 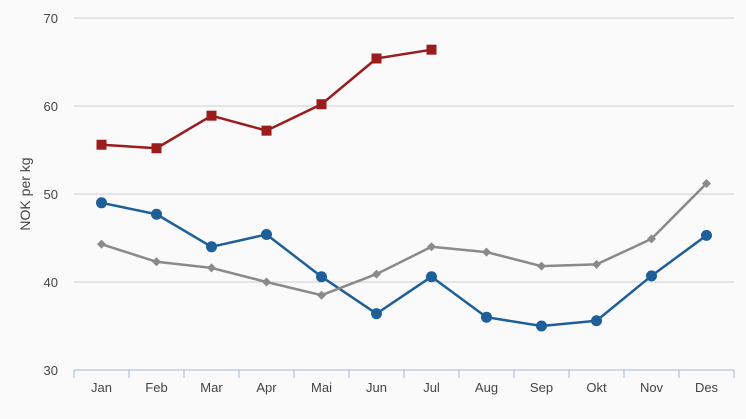 What do you see at coordinates (404, 382) in the screenshot?
I see `x-axis: Jan Feb Mar Apr Mai Jun Jul Aug Sep Okt Nov Des` at bounding box center [404, 382].